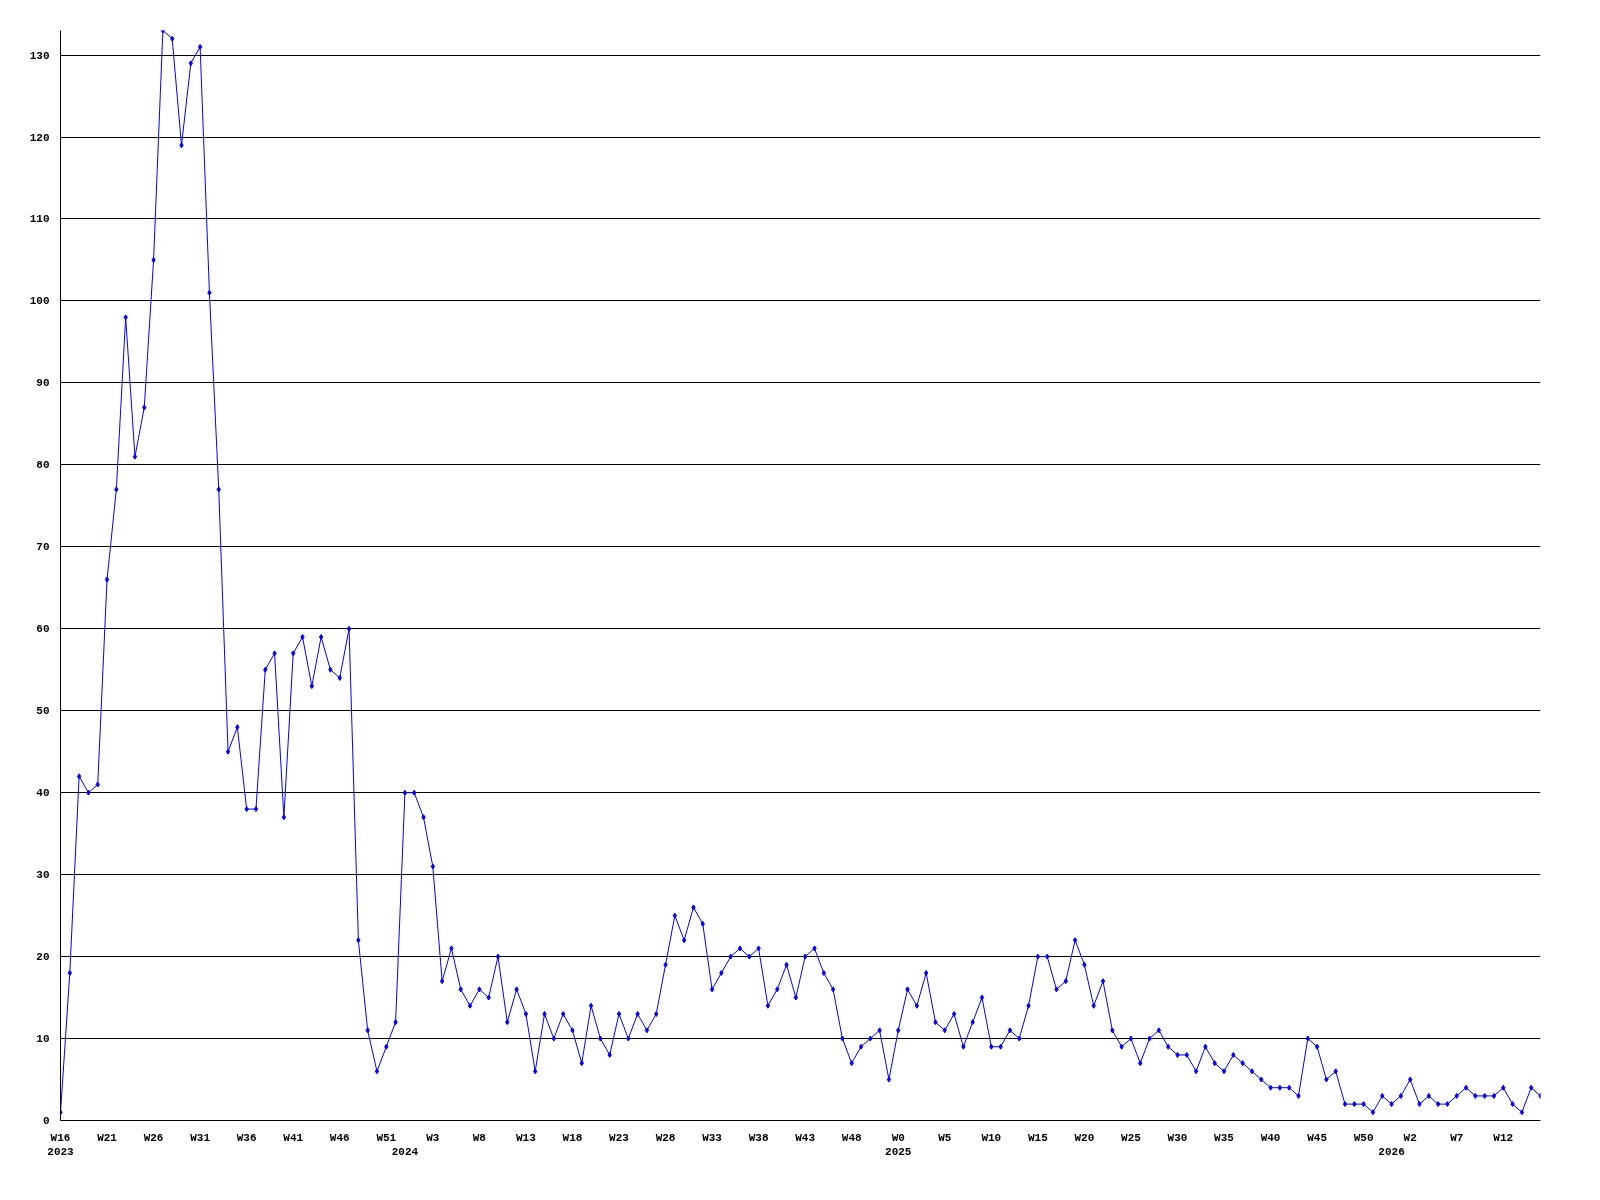 This screenshot has width=1600, height=1200. Describe the element at coordinates (43, 875) in the screenshot. I see `y-tick-label: 30` at that location.